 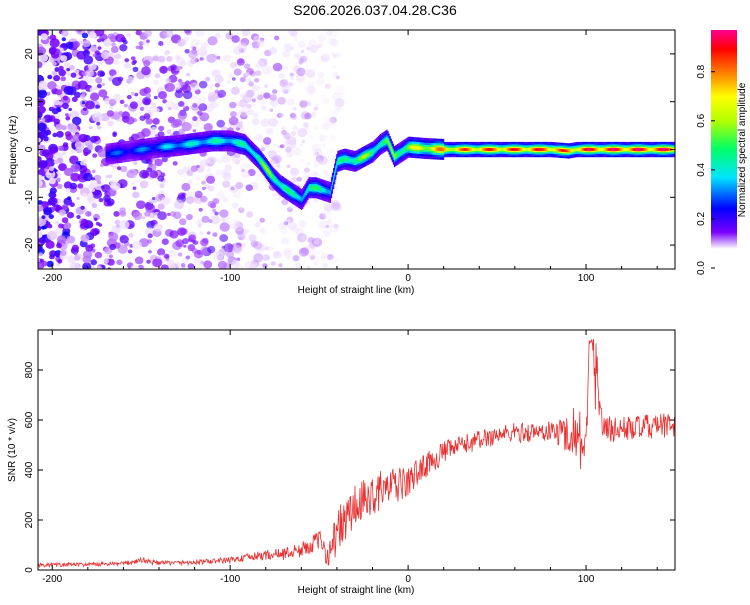 I want to click on snr-xtick-label: 0, so click(x=408, y=579).